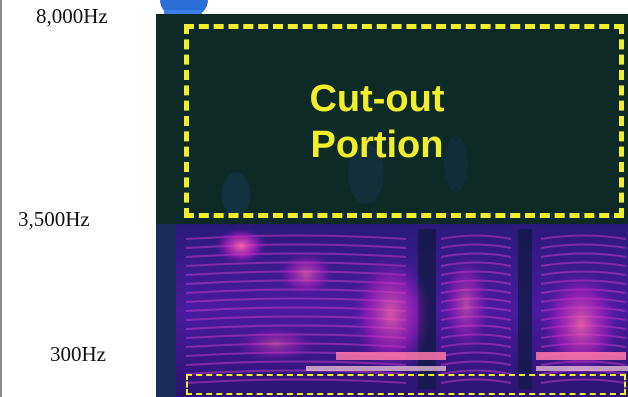 This screenshot has width=628, height=397. What do you see at coordinates (377, 99) in the screenshot?
I see `cut-out-annotation-line1: Cut-out` at bounding box center [377, 99].